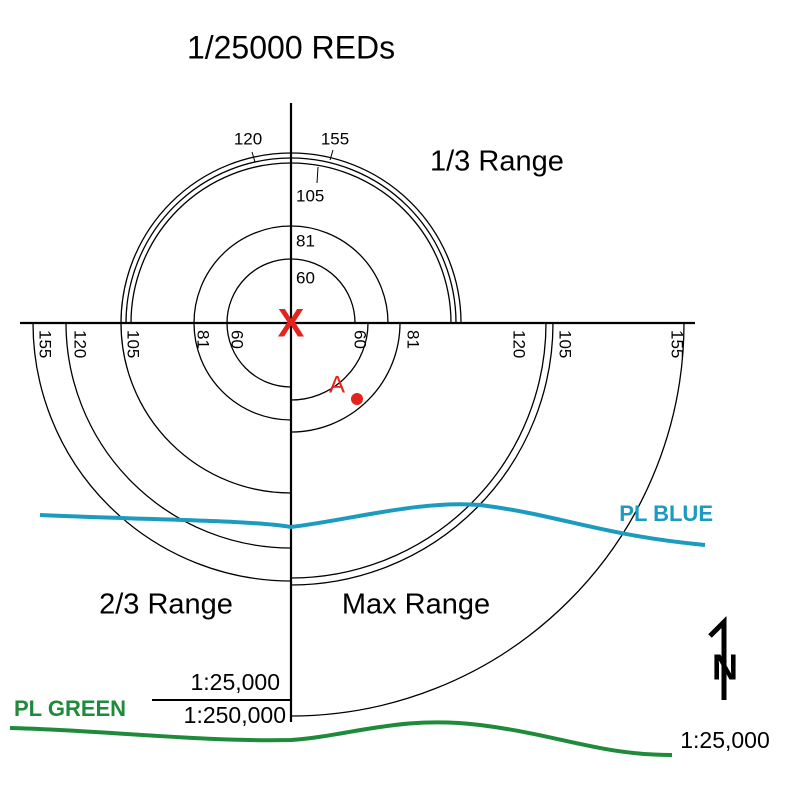 The image size is (800, 800). I want to click on phase-line-label: PL GREEN, so click(70, 708).